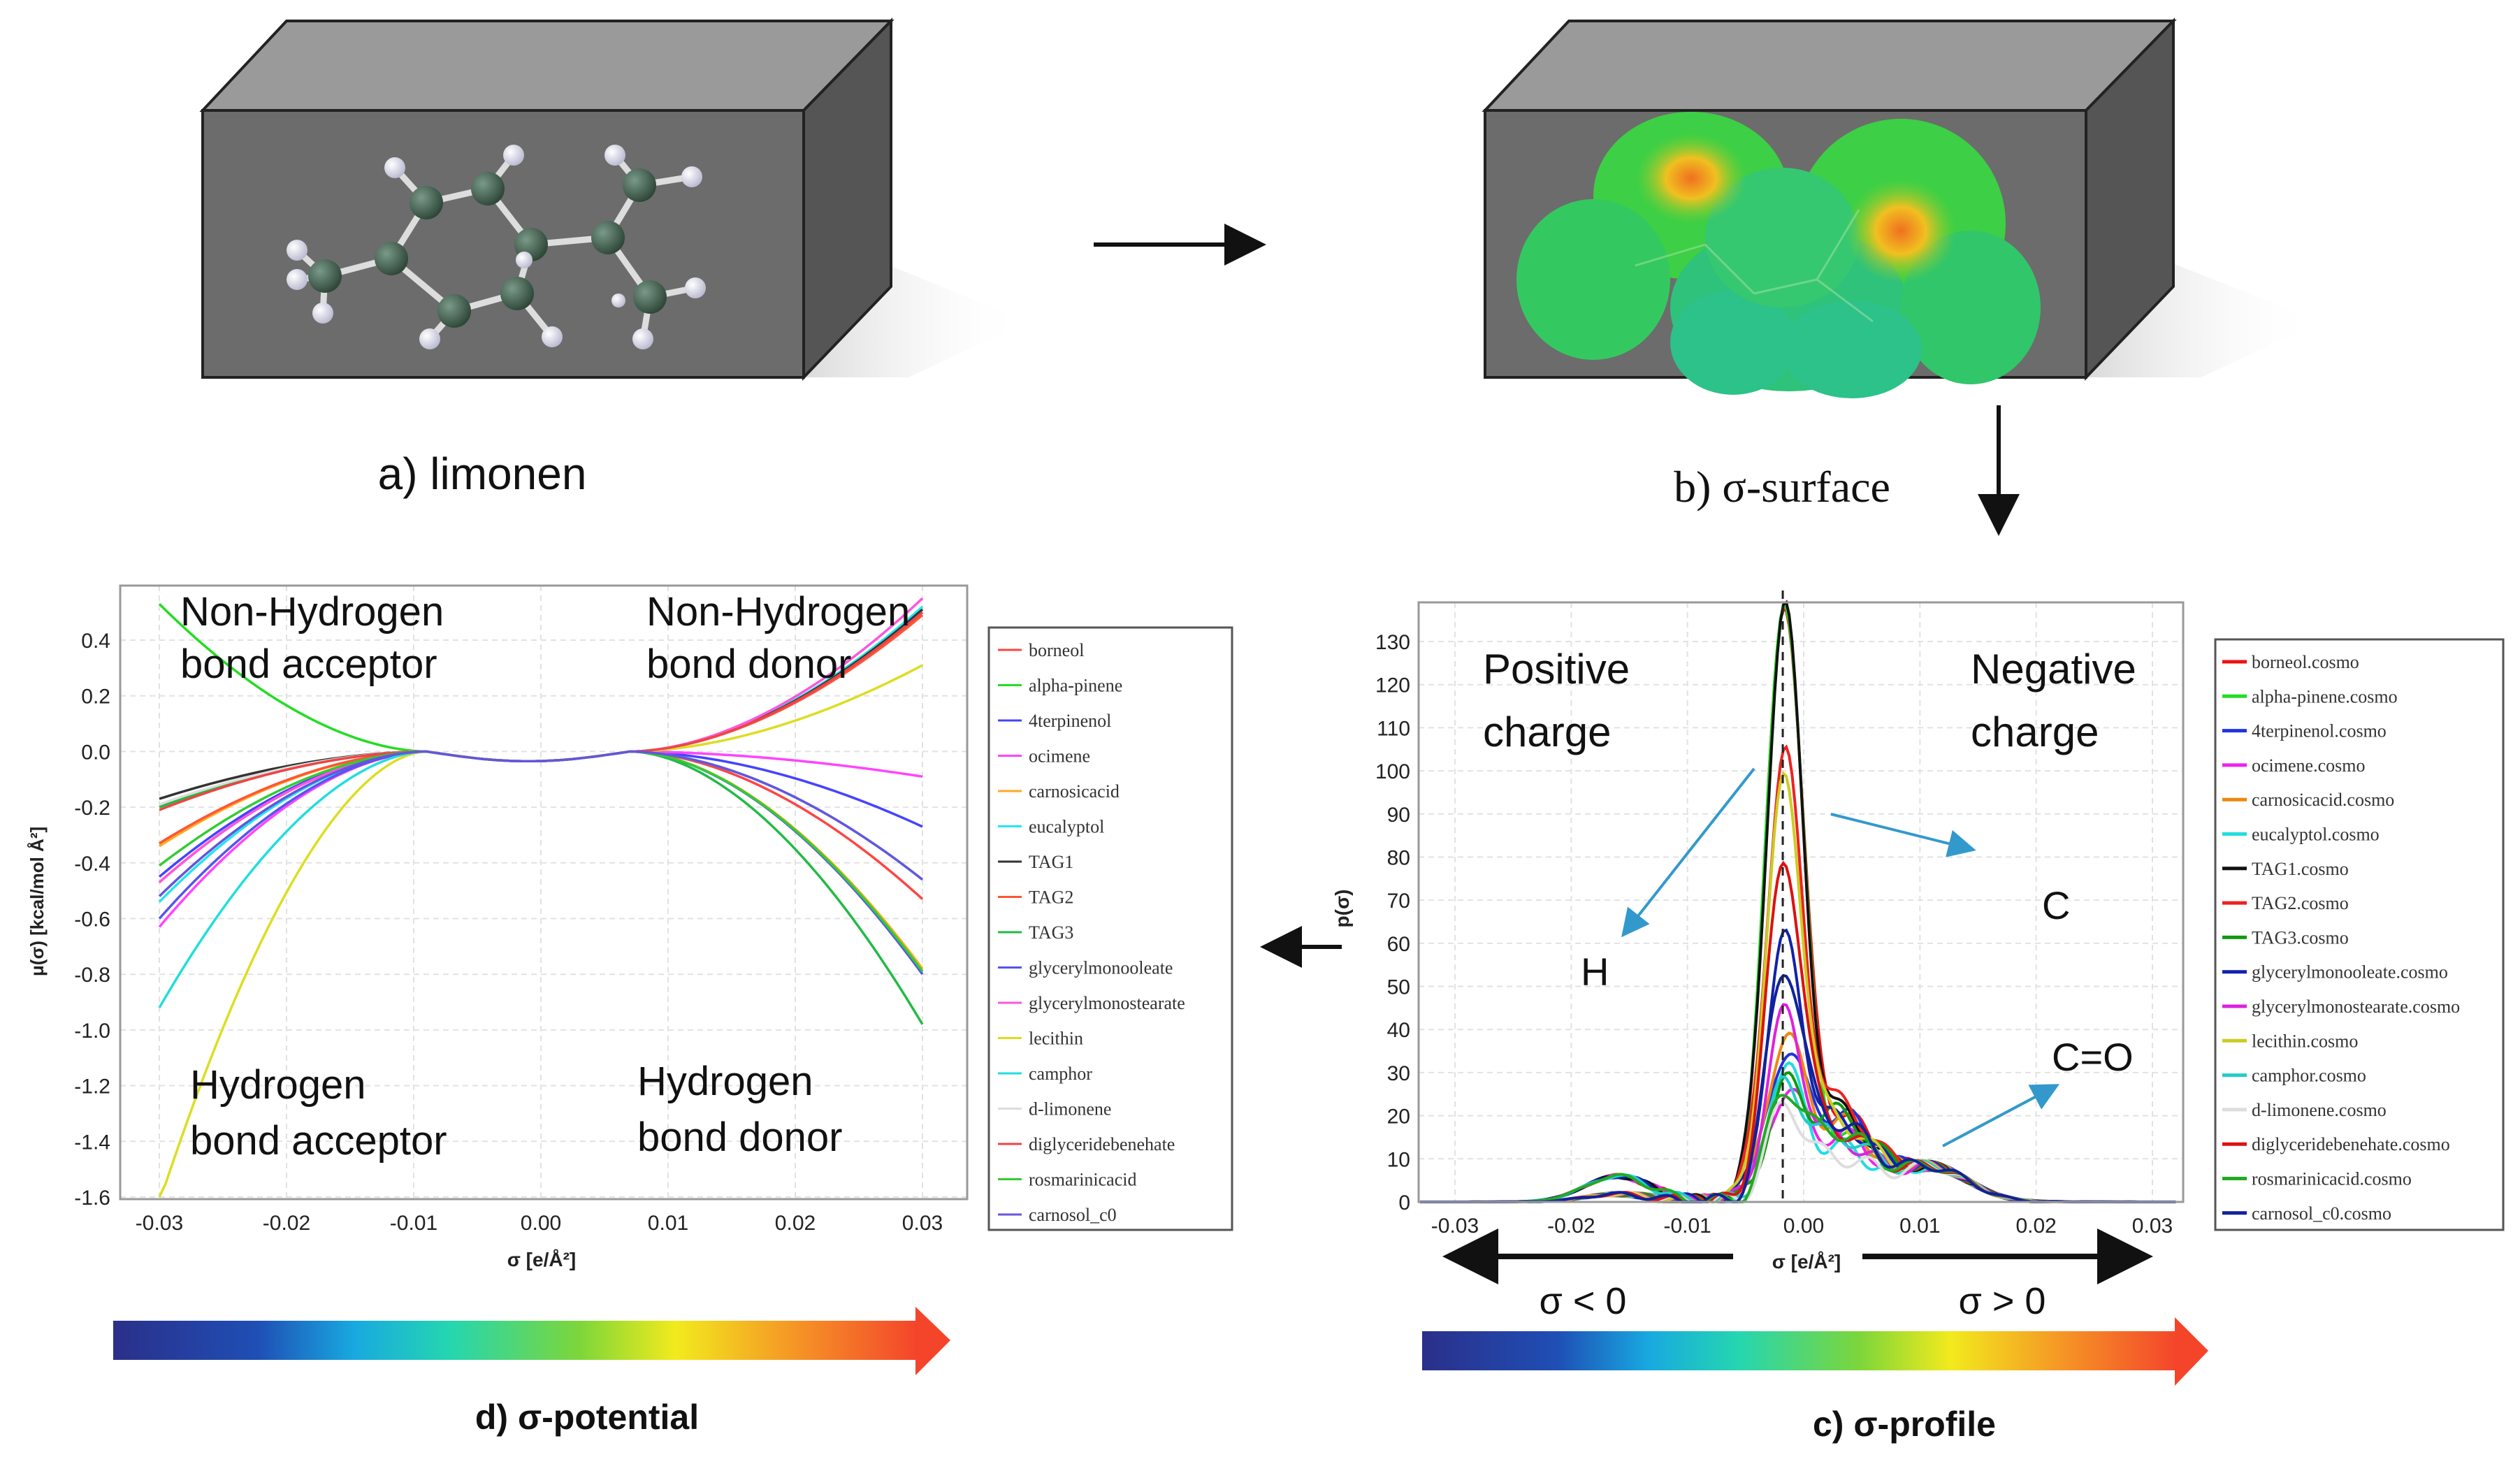 This screenshot has width=2520, height=1457. Describe the element at coordinates (92, 1087) in the screenshot. I see `potential-y-tick-label: -1.2` at that location.